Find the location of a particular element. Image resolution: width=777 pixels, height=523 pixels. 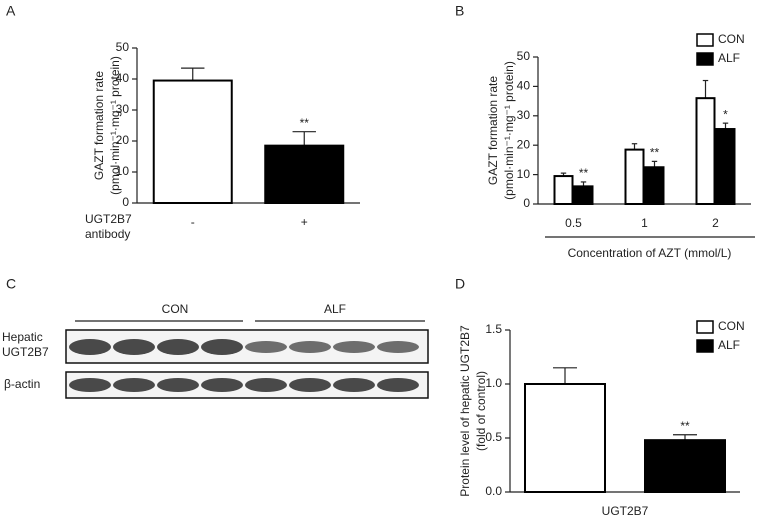

y-tick-label: 1.5 is located at coordinates (493, 329).